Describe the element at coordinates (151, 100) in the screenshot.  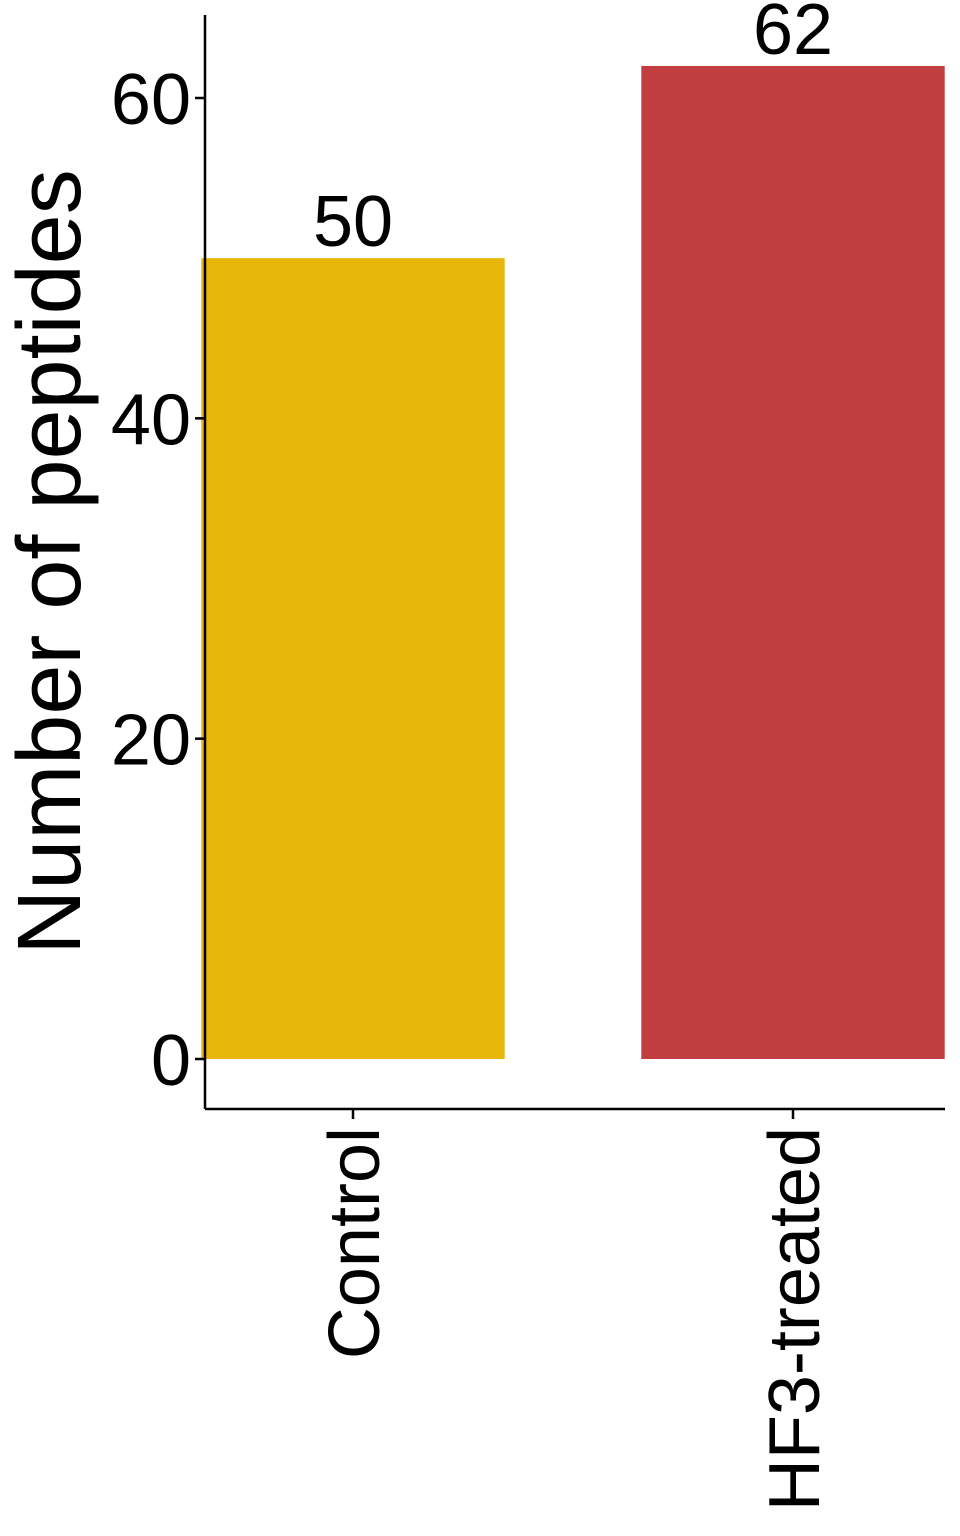
I see `y-tick-label: 60` at that location.